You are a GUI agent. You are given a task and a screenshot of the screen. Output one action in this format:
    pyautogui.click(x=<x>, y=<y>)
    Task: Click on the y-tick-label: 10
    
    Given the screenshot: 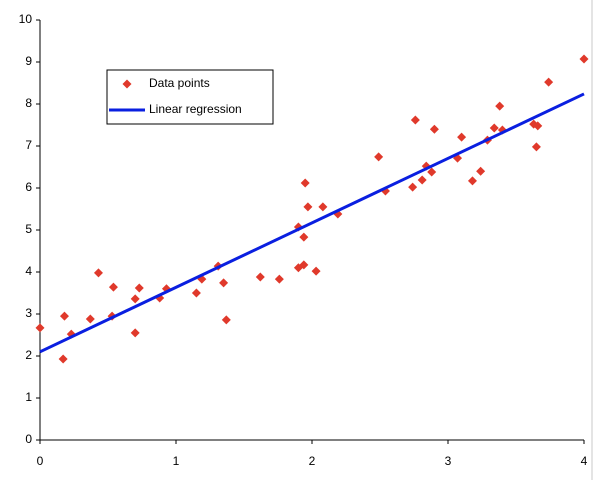 What is the action you would take?
    pyautogui.click(x=26, y=19)
    